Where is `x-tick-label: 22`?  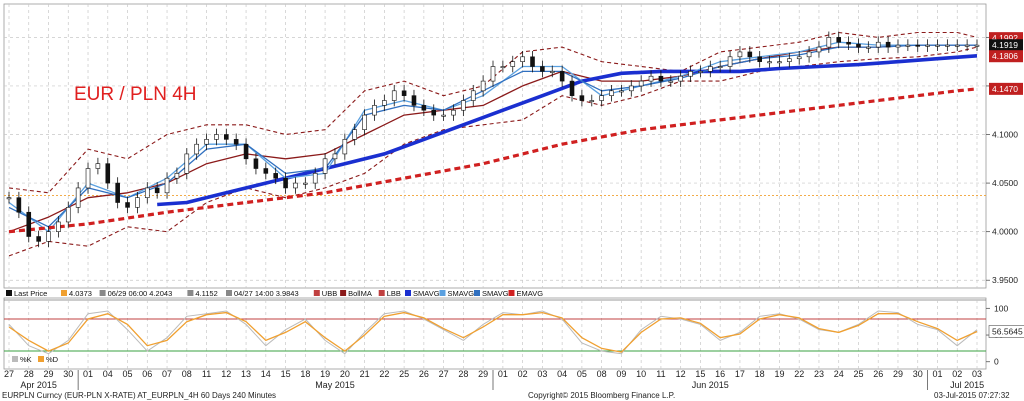 x-tick-label: 22 is located at coordinates (384, 374).